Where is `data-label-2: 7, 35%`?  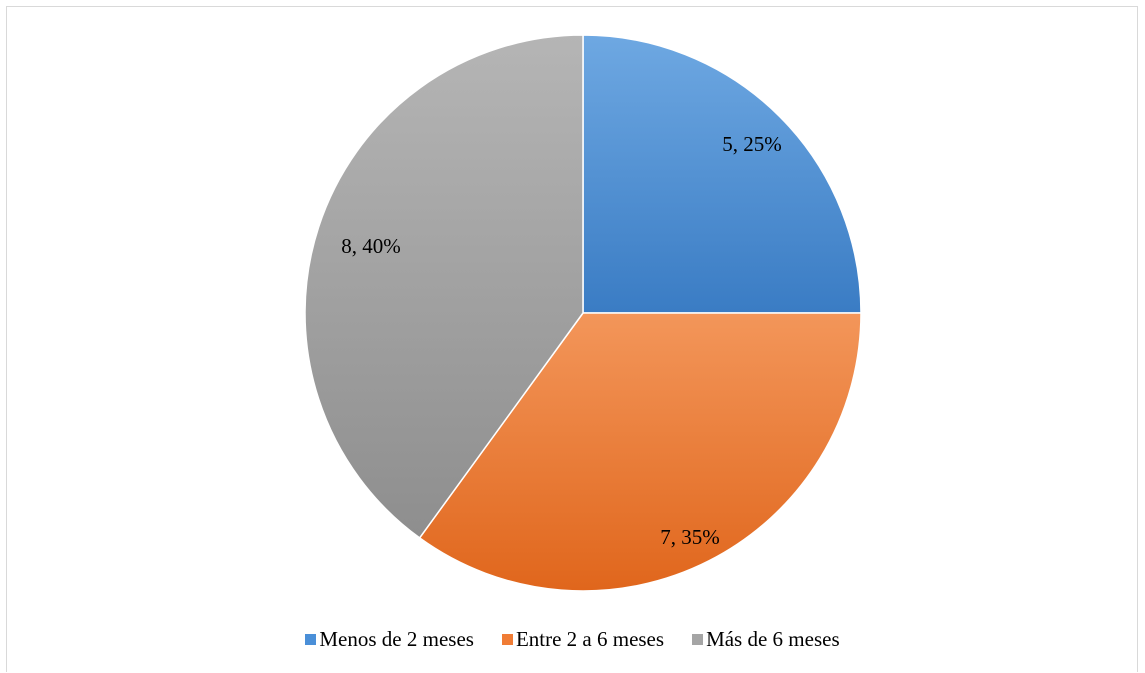 data-label-2: 7, 35% is located at coordinates (690, 537).